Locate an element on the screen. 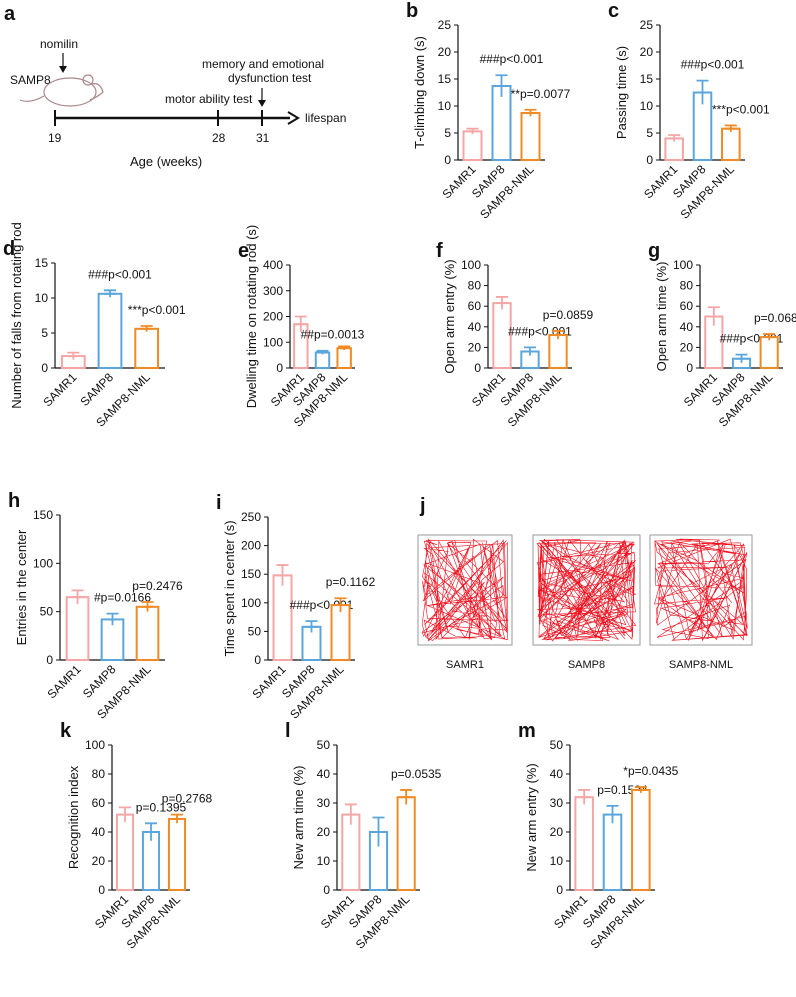  annotation: ##p=0.0013 is located at coordinates (333, 335).